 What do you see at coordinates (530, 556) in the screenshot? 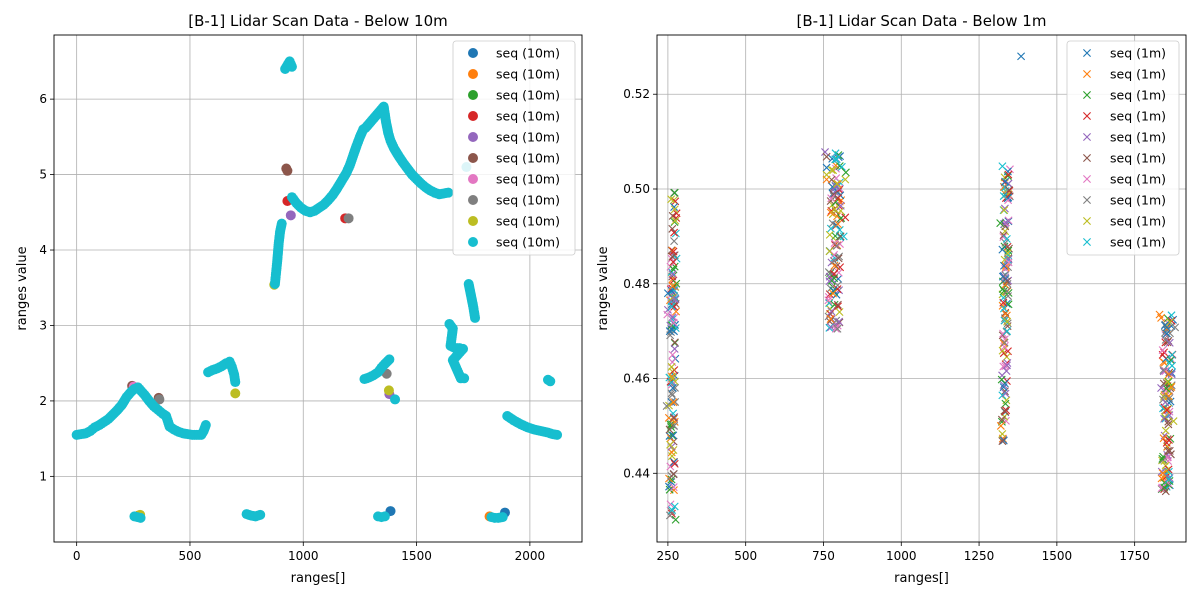
I see `x-tick-label: 2000` at bounding box center [530, 556].